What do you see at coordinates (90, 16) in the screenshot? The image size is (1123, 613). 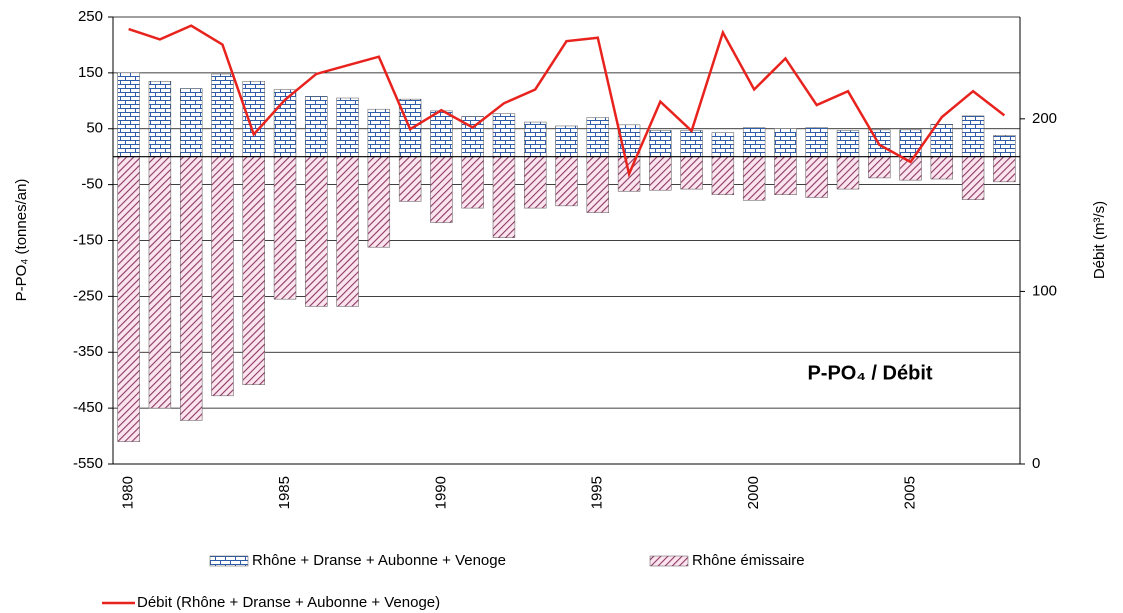 I see `y-tick-label: 250` at bounding box center [90, 16].